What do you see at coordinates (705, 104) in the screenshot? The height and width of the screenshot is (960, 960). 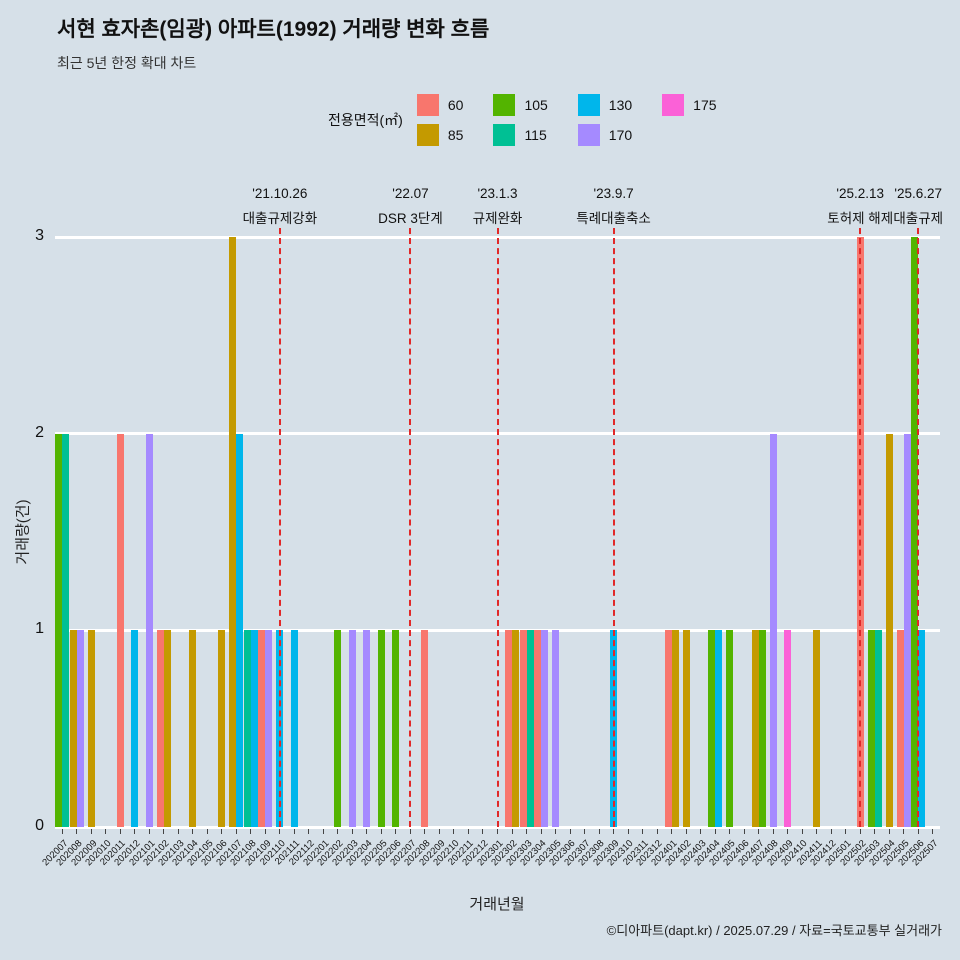 I see `legend-label: 175` at bounding box center [705, 104].